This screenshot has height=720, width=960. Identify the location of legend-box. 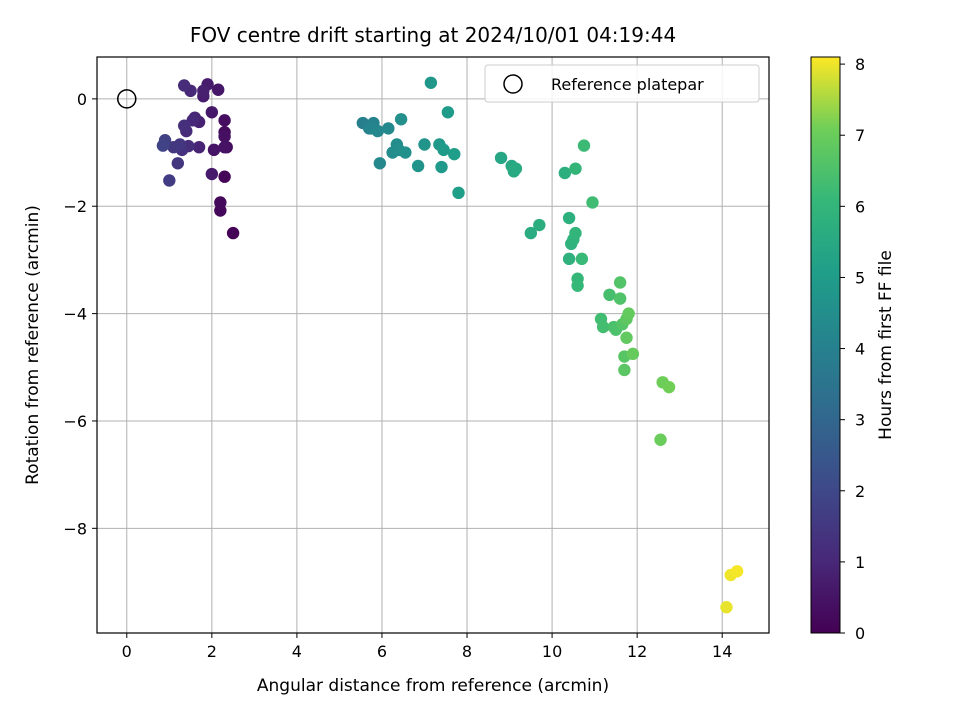
(622, 83).